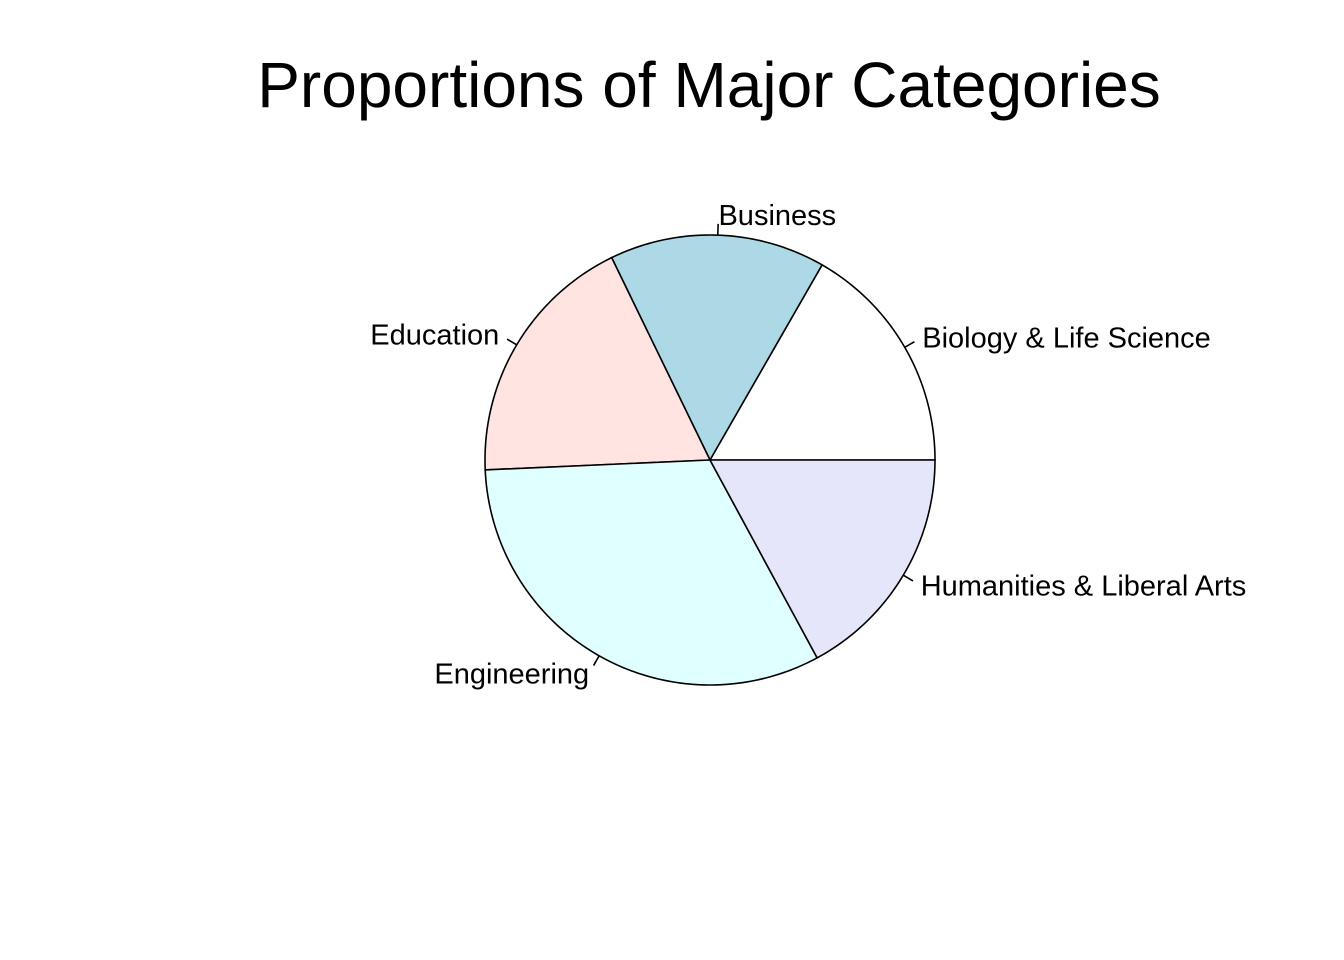  I want to click on slice-label: Humanities & Liberal Arts, so click(1084, 587).